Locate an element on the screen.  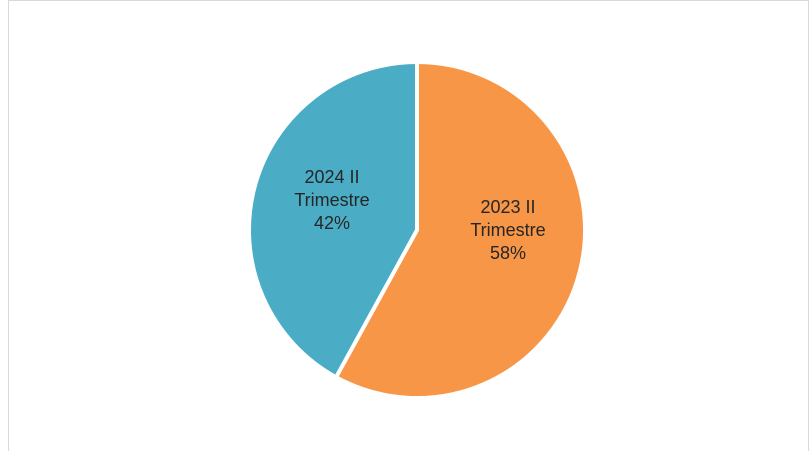
pie-slice-label-1: 2023 II Trimestre 58% is located at coordinates (507, 230).